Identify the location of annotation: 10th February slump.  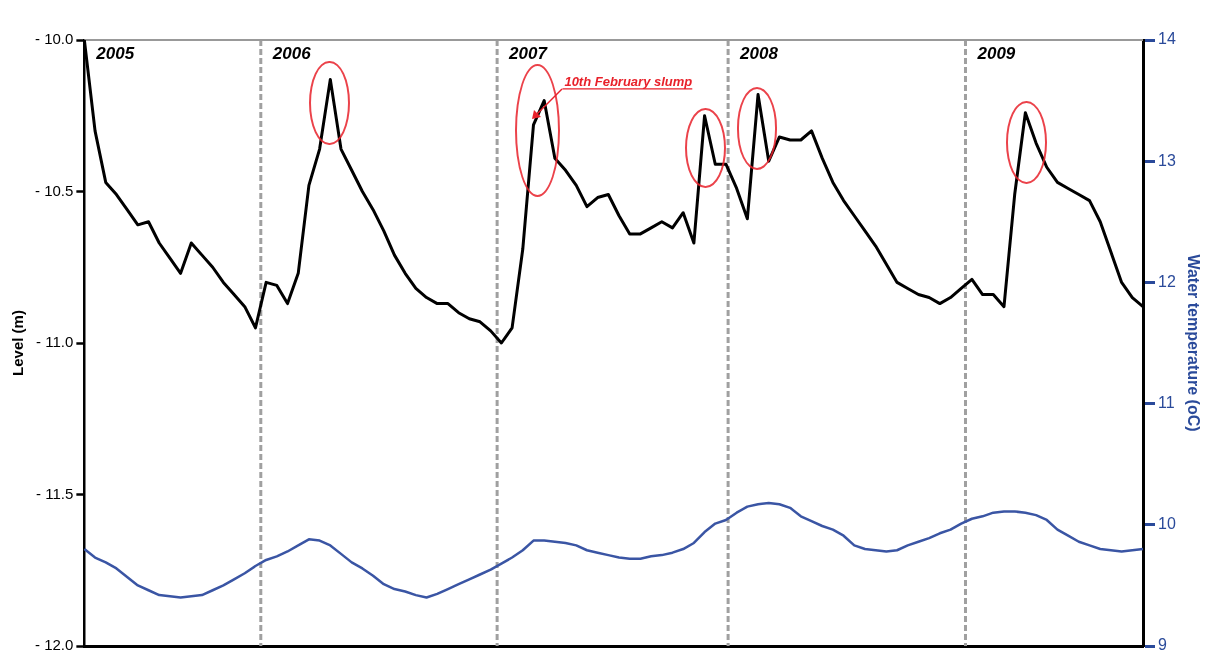
(628, 81).